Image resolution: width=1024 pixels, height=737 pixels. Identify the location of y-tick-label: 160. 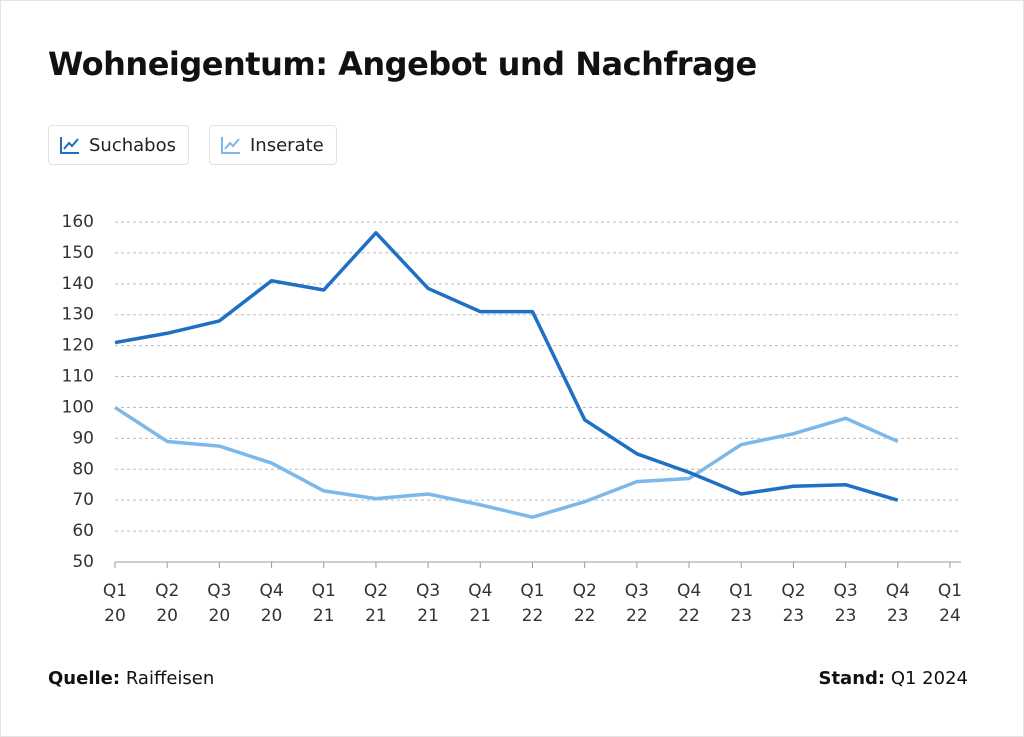
(78, 222).